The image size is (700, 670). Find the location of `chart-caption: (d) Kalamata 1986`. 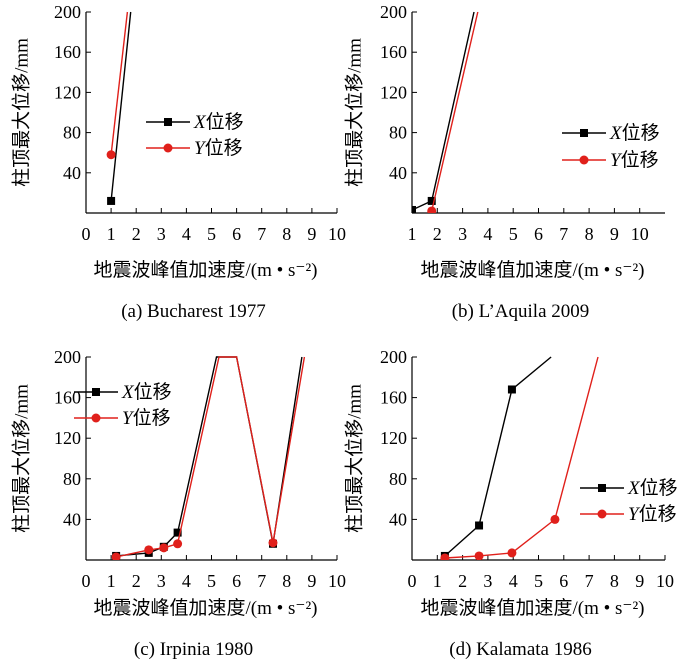

chart-caption: (d) Kalamata 1986 is located at coordinates (520, 649).